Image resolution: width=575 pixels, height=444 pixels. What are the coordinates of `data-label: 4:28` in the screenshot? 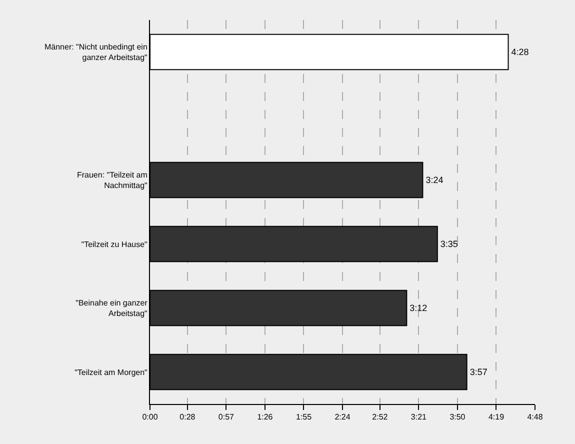 It's located at (520, 52).